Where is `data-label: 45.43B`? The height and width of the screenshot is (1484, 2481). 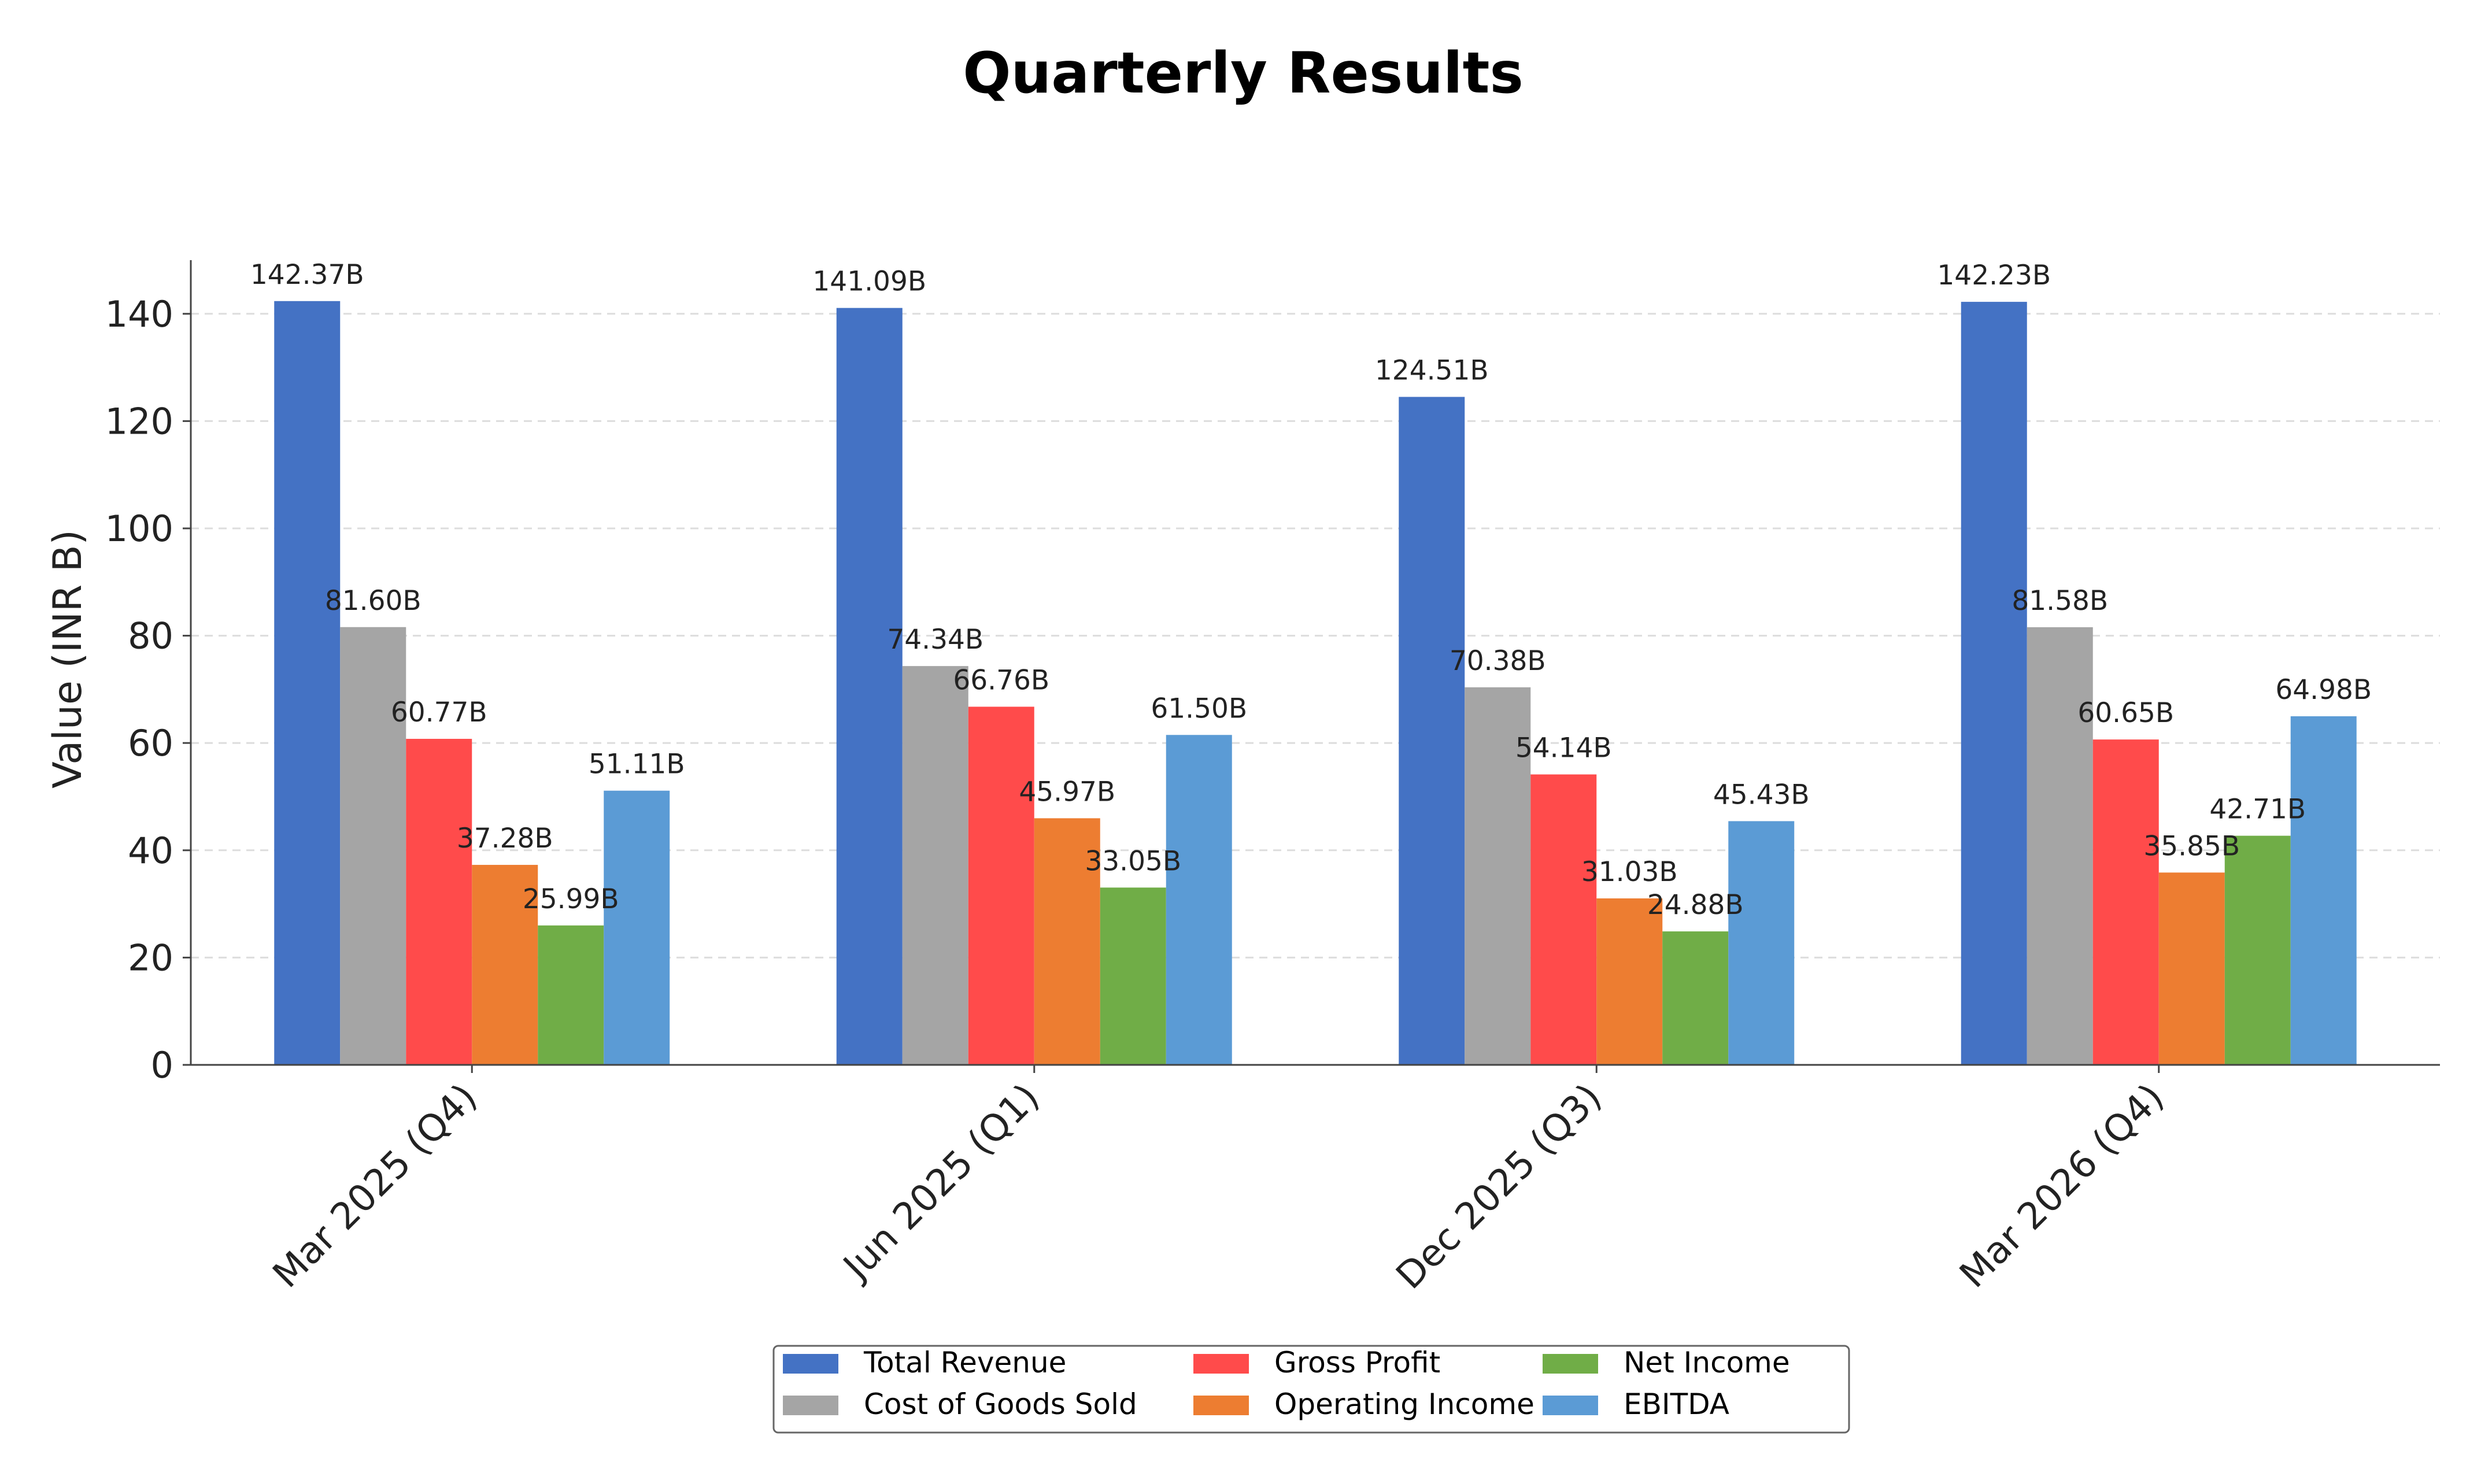
data-label: 45.43B is located at coordinates (1761, 795).